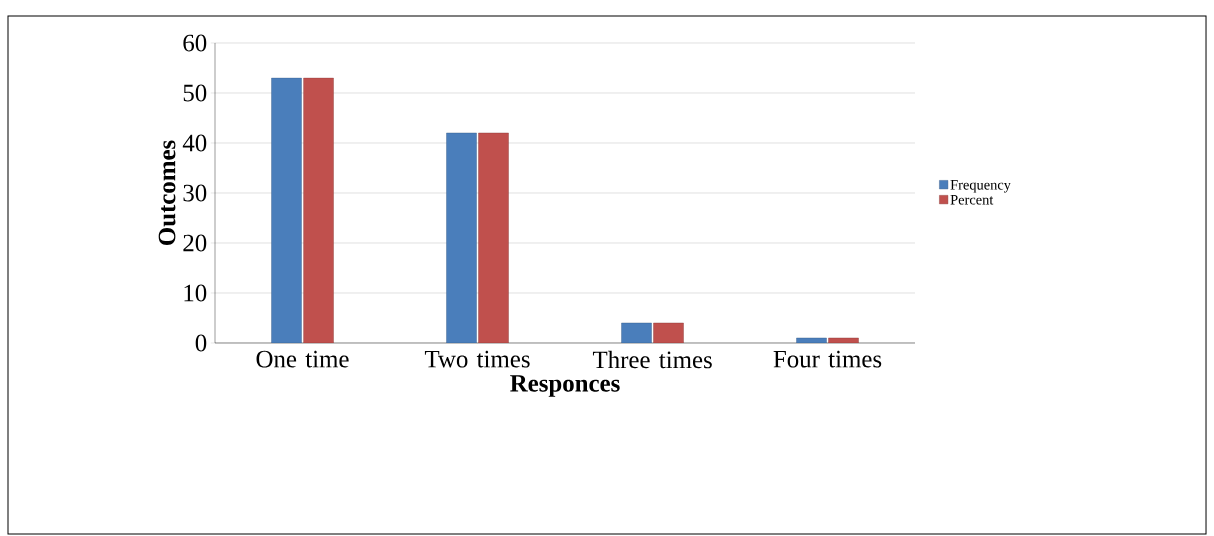 This screenshot has width=1214, height=536. I want to click on y-tick-label: 0, so click(201, 343).